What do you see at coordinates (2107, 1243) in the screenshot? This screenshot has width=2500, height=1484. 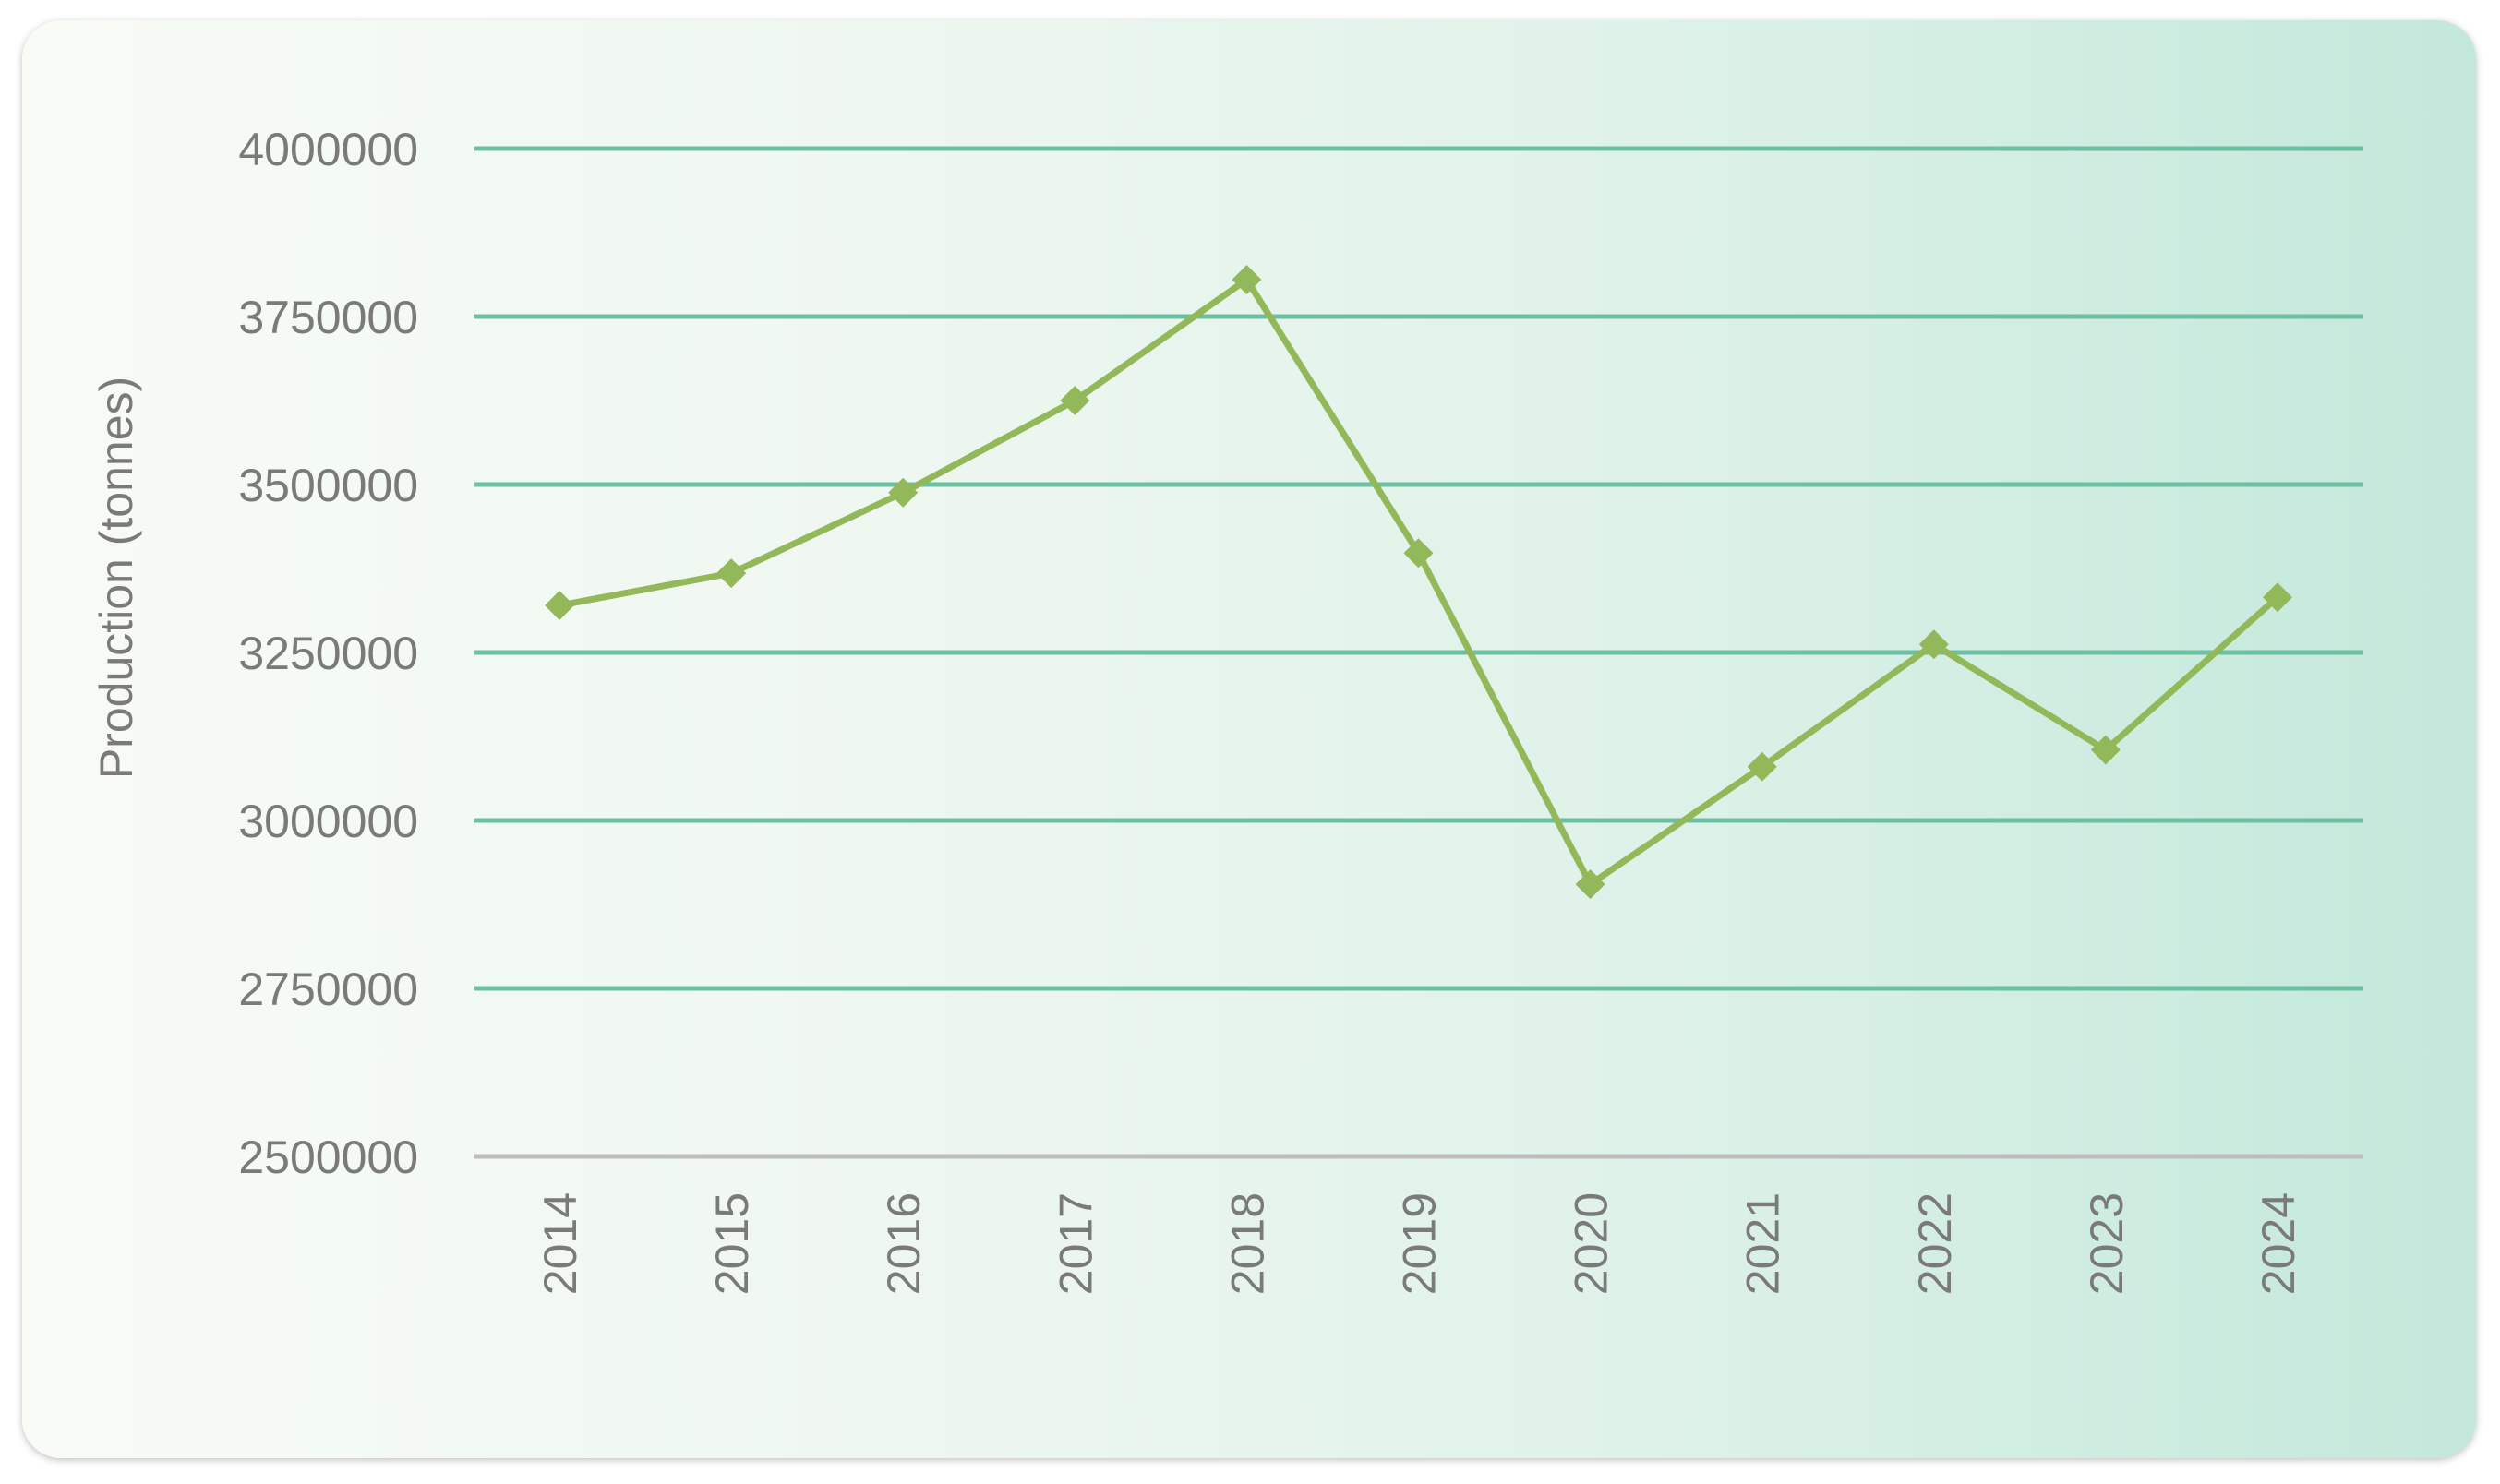 I see `x-tick-label: 2023` at bounding box center [2107, 1243].